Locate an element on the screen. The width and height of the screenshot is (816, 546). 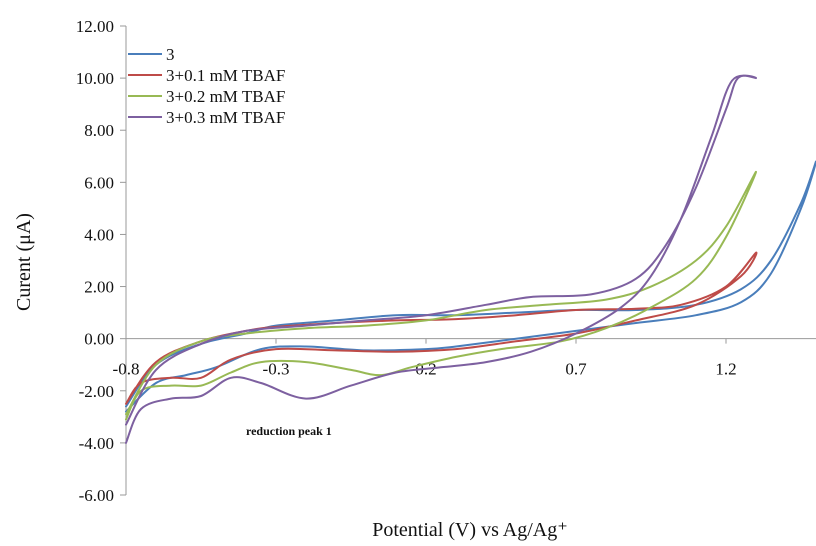
y-tick-label: 2.00 is located at coordinates (99, 287).